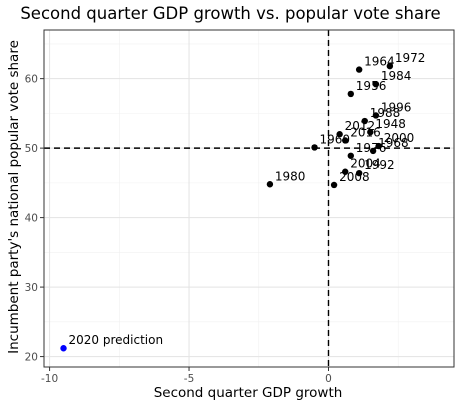 This screenshot has height=409, width=461. What do you see at coordinates (31, 149) in the screenshot?
I see `y-tick-label: 50` at bounding box center [31, 149].